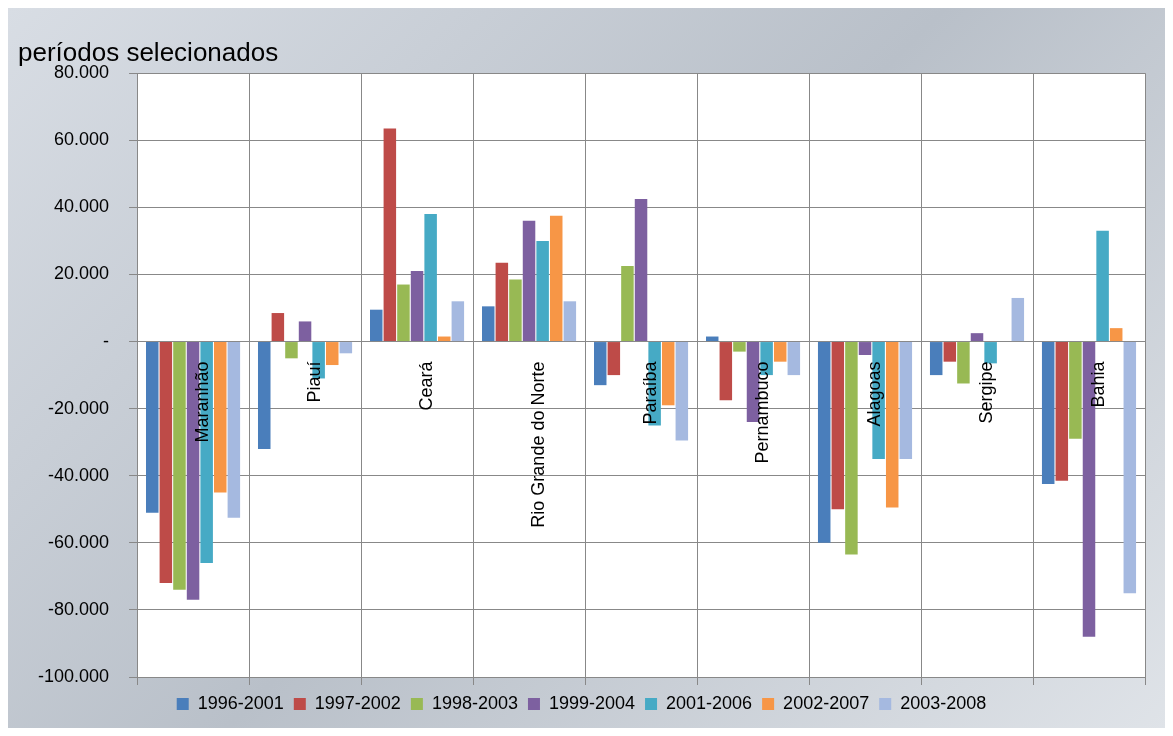 Image resolution: width=1173 pixels, height=736 pixels. What do you see at coordinates (202, 402) in the screenshot?
I see `x-tick-label: Maranhão` at bounding box center [202, 402].